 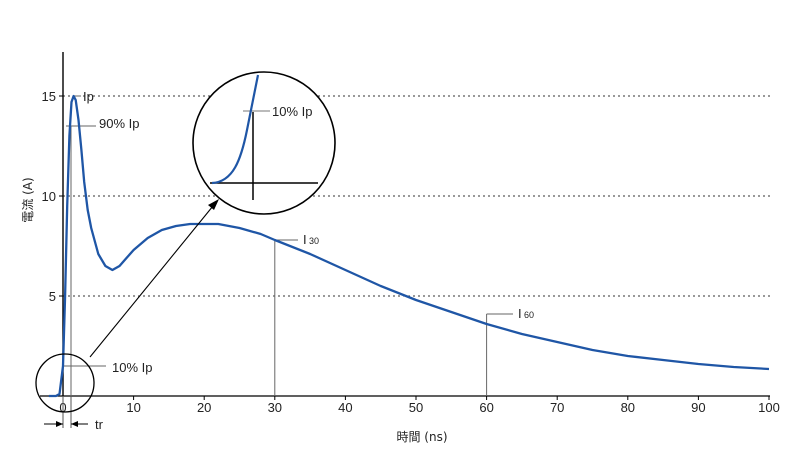 What do you see at coordinates (119, 123) in the screenshot?
I see `ninety-percent-ip-label: 90% Ip` at bounding box center [119, 123].